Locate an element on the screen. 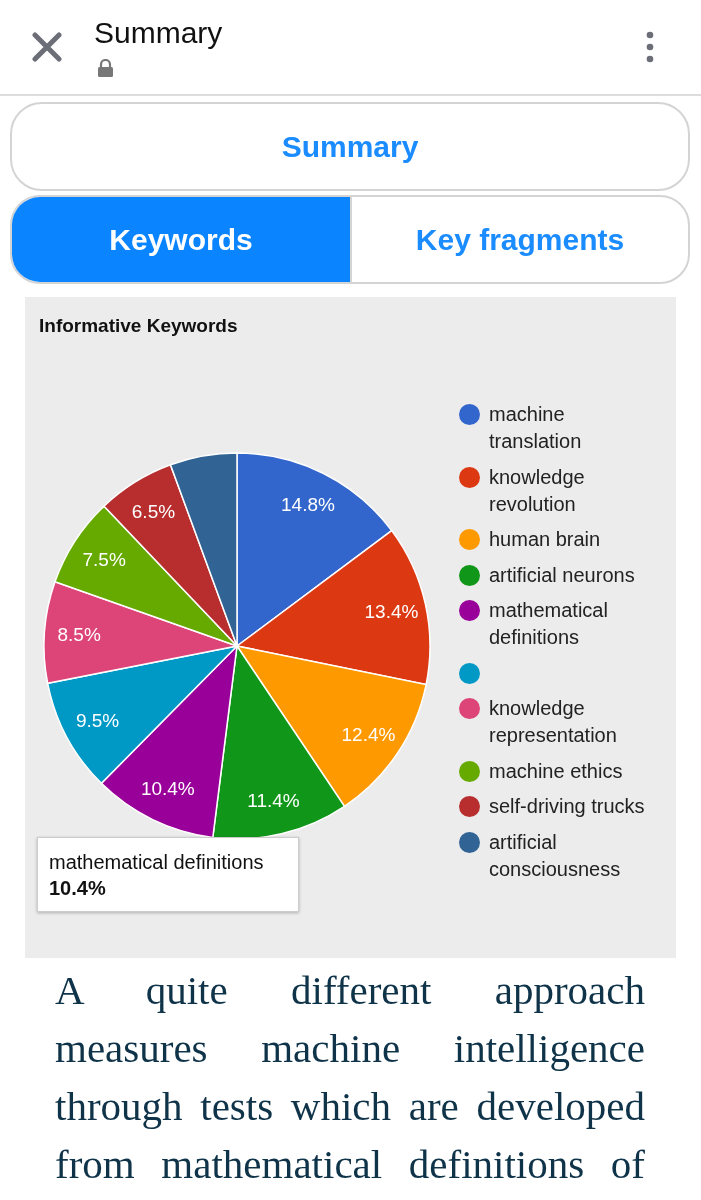 This screenshot has width=701, height=1200. legend-label: mathematical definitions is located at coordinates (549, 624).